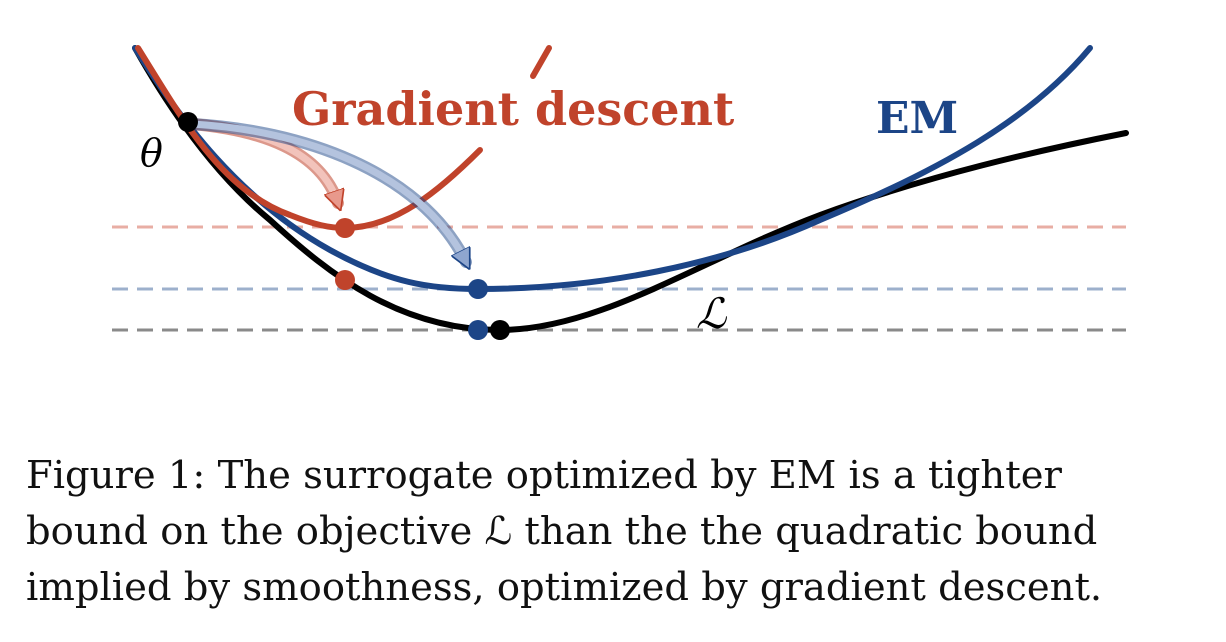 The height and width of the screenshot is (642, 1226). Describe the element at coordinates (478, 289) in the screenshot. I see `em-minimum-point` at that location.